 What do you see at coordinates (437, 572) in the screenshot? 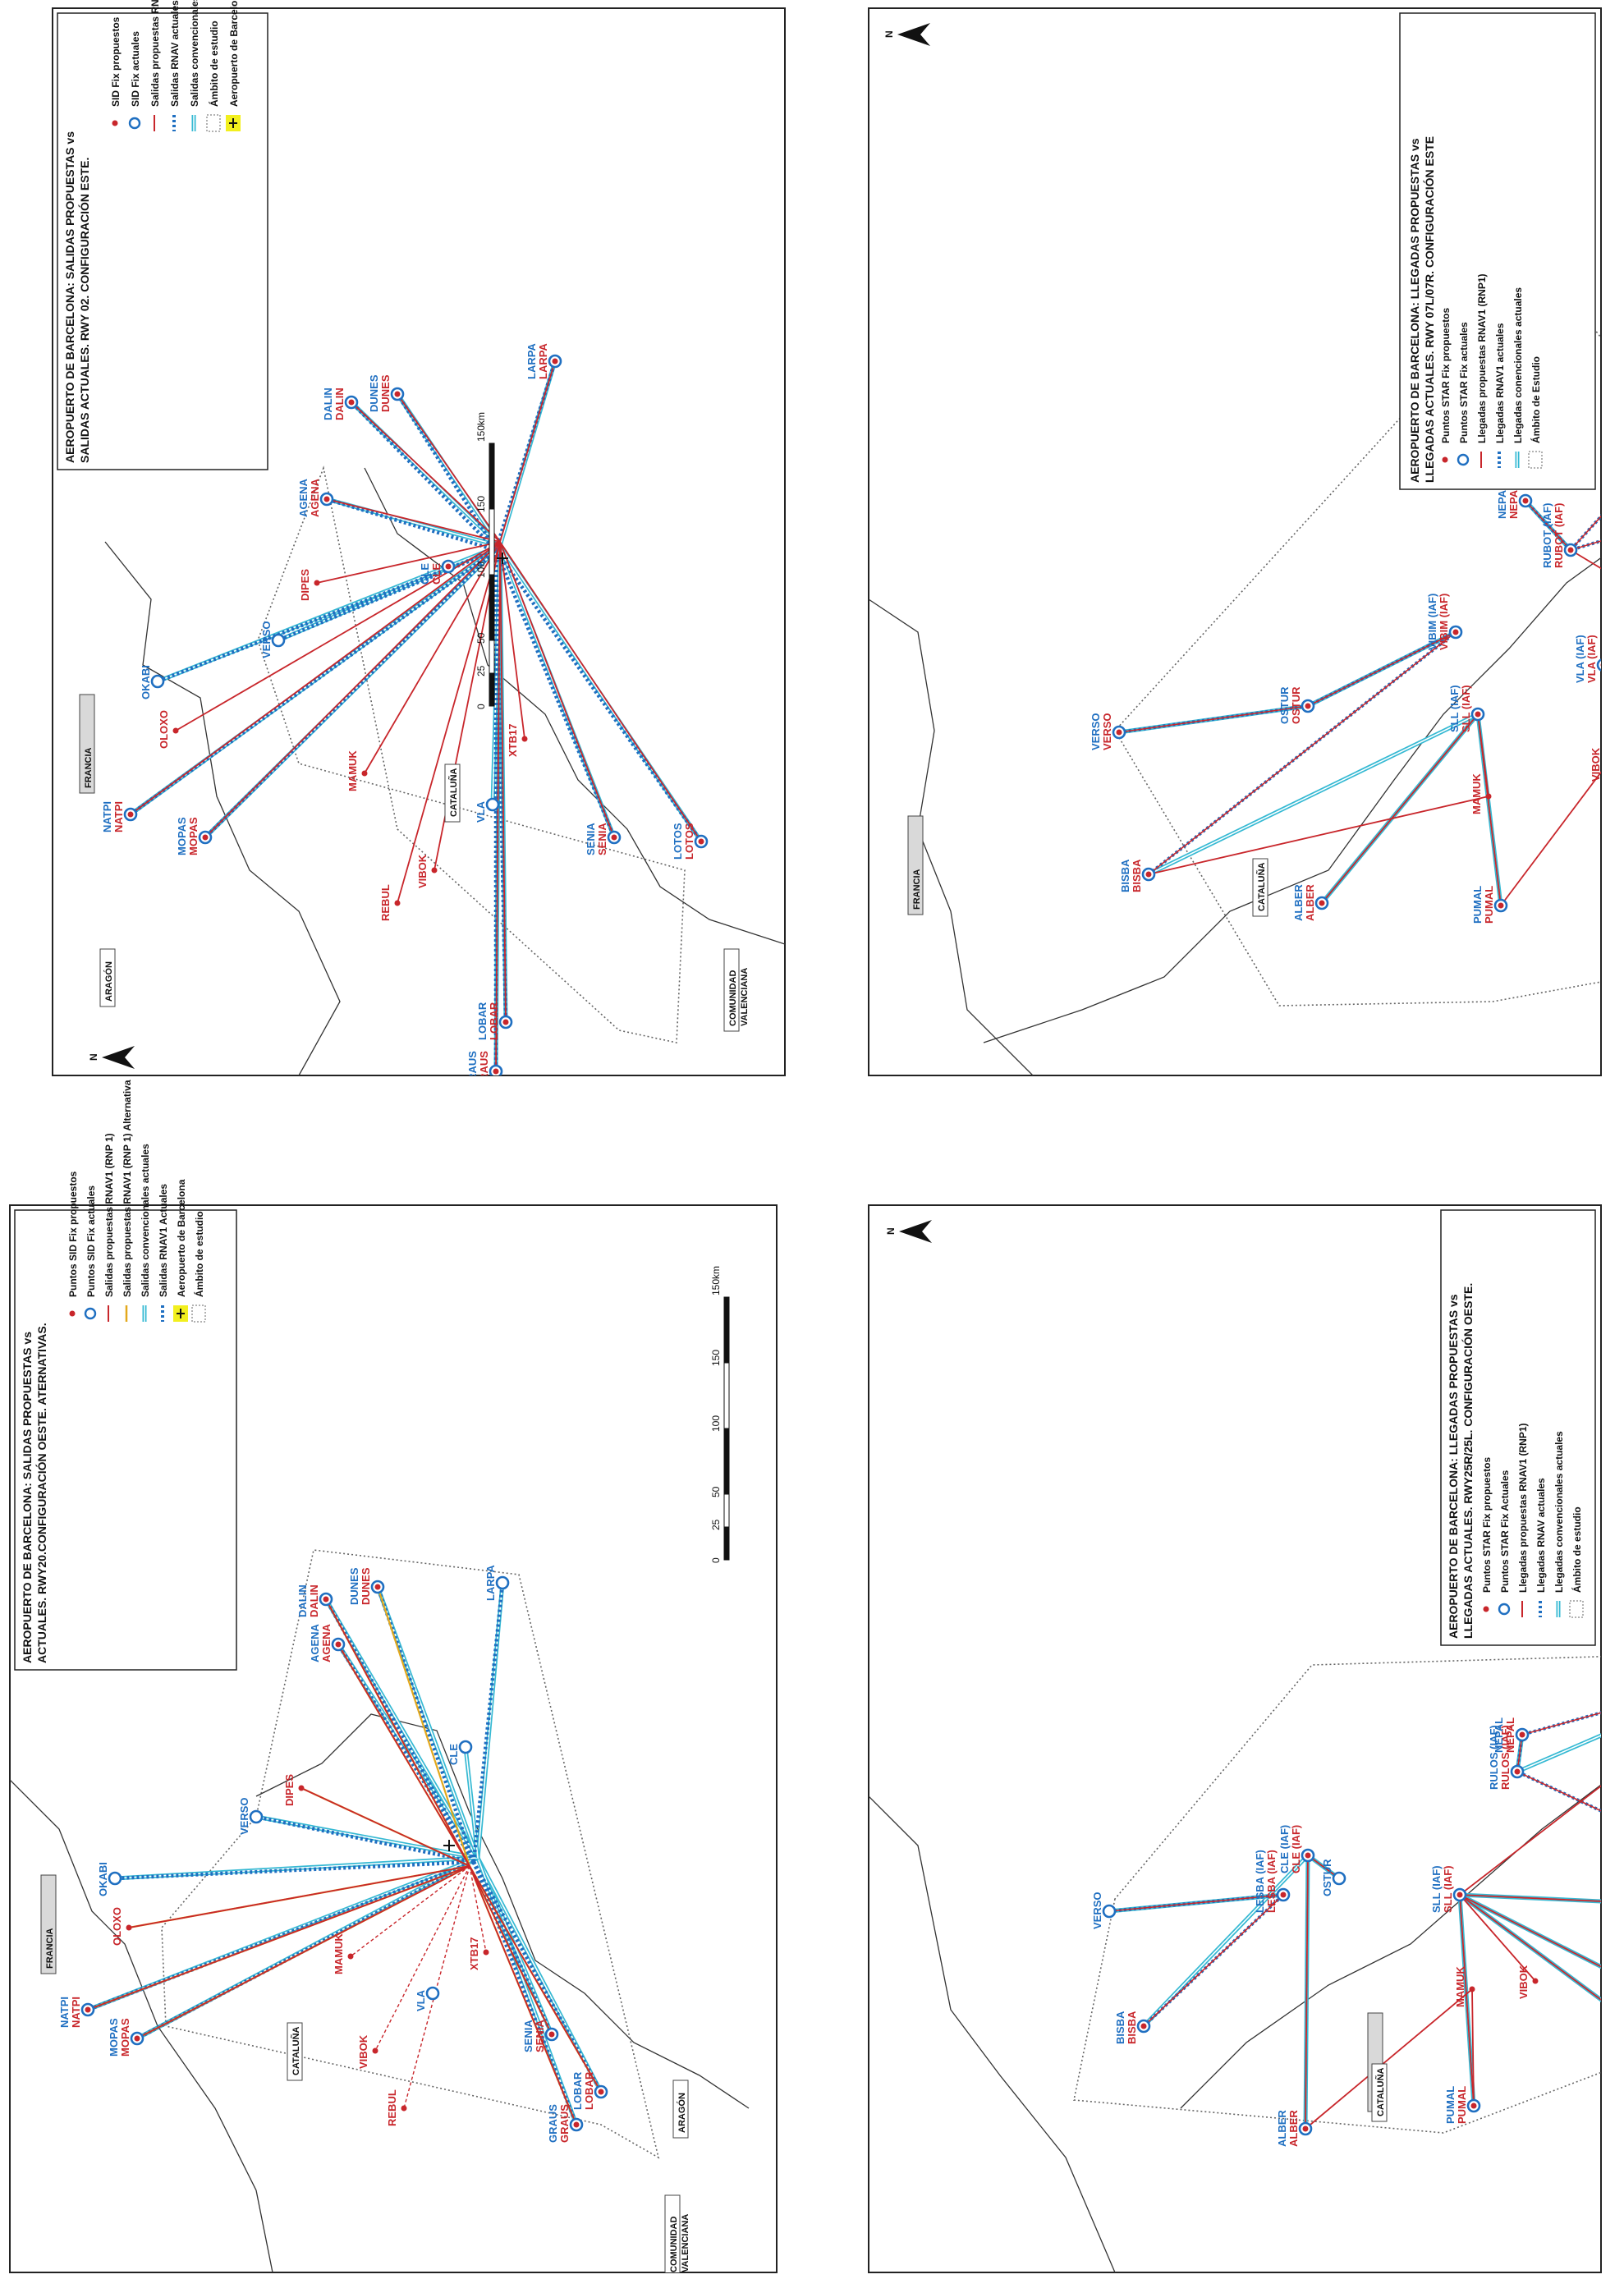
I see `waypoint-cle: CLE CLE` at bounding box center [437, 572].